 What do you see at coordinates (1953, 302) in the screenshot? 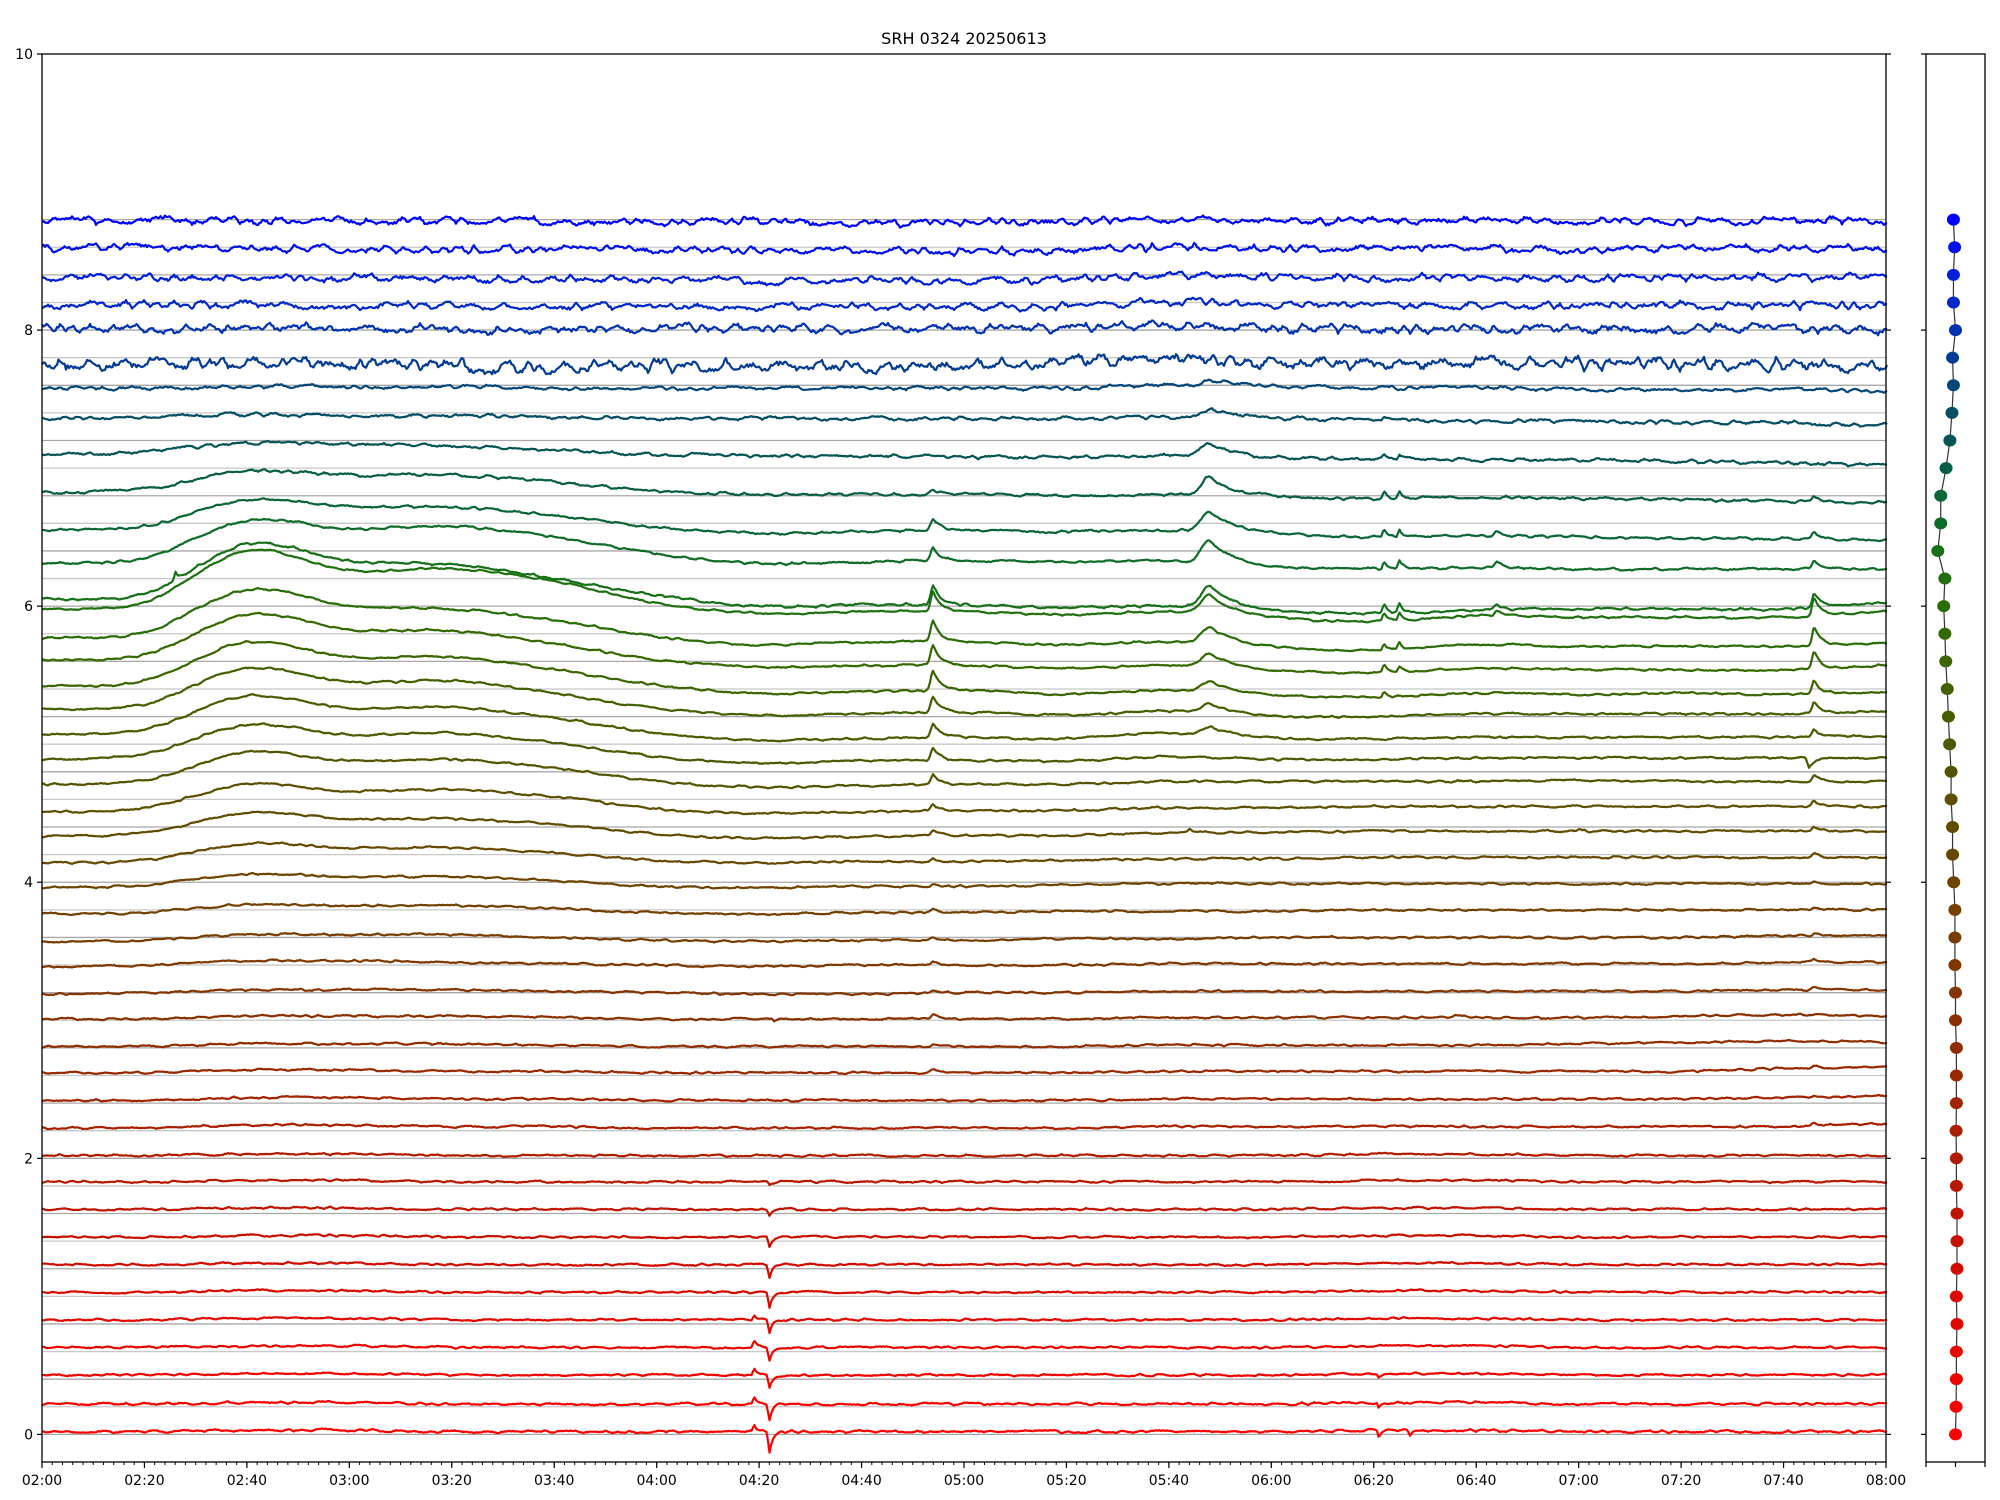
I see `baseline-dot-8.2` at bounding box center [1953, 302].